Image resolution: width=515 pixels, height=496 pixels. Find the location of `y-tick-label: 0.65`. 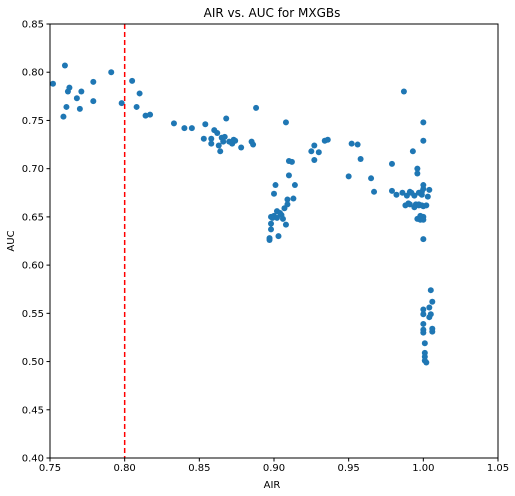

y-tick-label: 0.65 is located at coordinates (33, 217).